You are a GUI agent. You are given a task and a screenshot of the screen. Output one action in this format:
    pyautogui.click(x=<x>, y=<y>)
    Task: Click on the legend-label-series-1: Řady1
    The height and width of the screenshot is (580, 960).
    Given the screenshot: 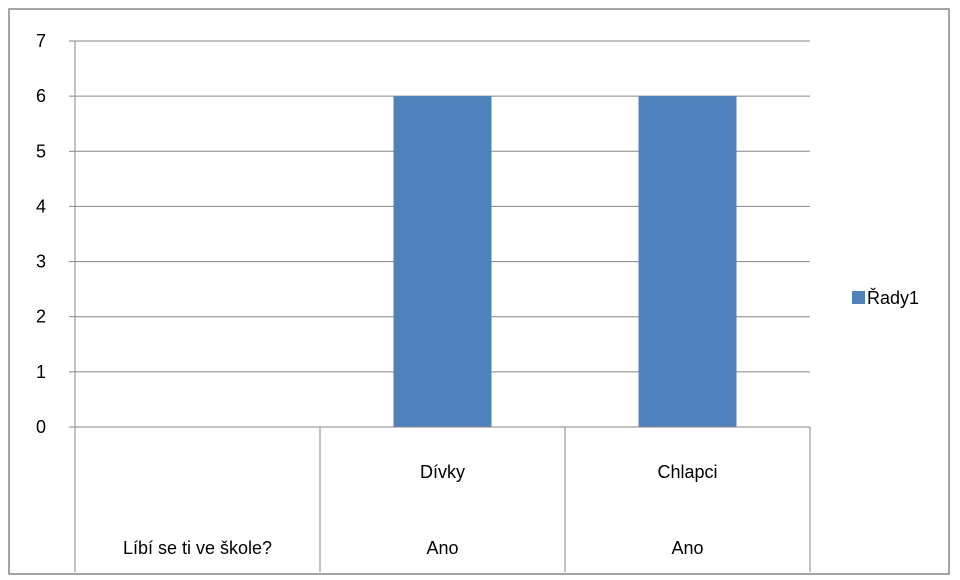 What is the action you would take?
    pyautogui.click(x=893, y=298)
    